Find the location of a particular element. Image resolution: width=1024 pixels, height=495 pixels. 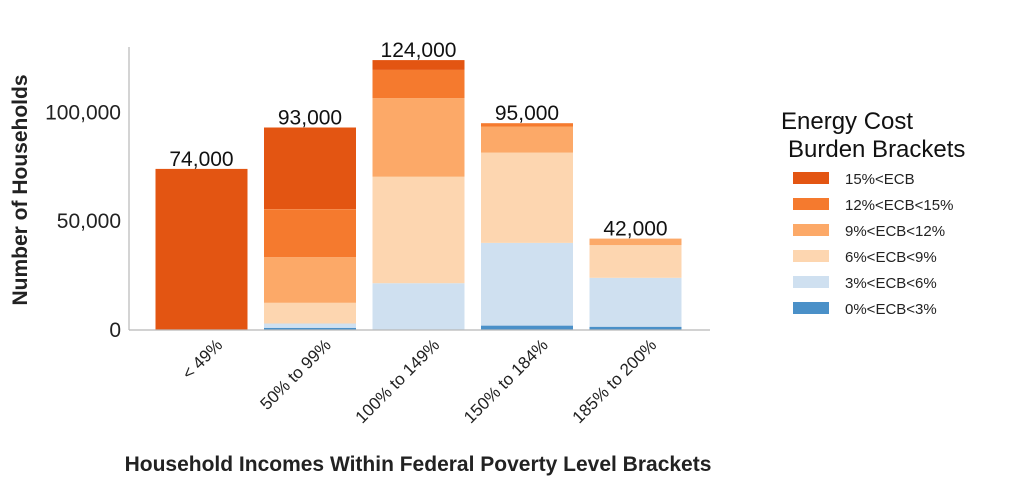

total-label: 74,000 is located at coordinates (201, 159).